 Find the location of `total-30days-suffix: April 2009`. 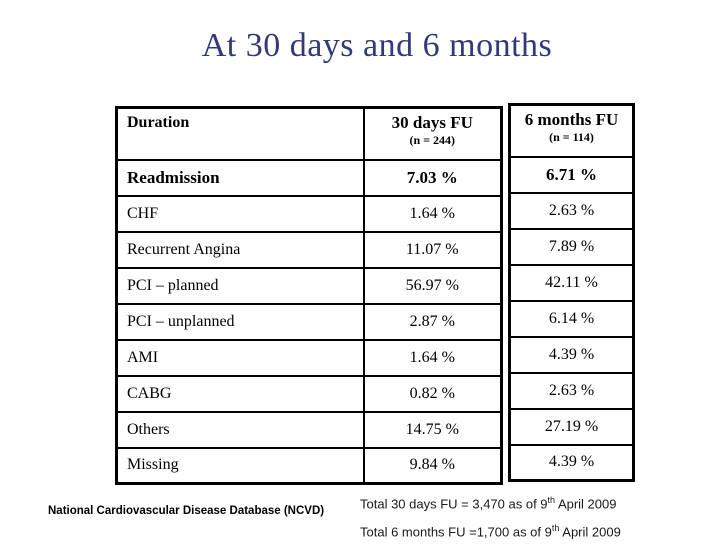

total-30days-suffix: April 2009 is located at coordinates (586, 504).